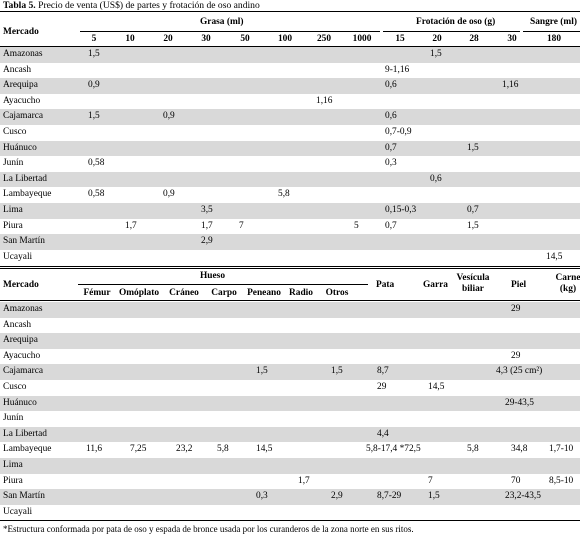 This screenshot has width=580, height=536. What do you see at coordinates (130, 39) in the screenshot?
I see `header-col-10: 10` at bounding box center [130, 39].